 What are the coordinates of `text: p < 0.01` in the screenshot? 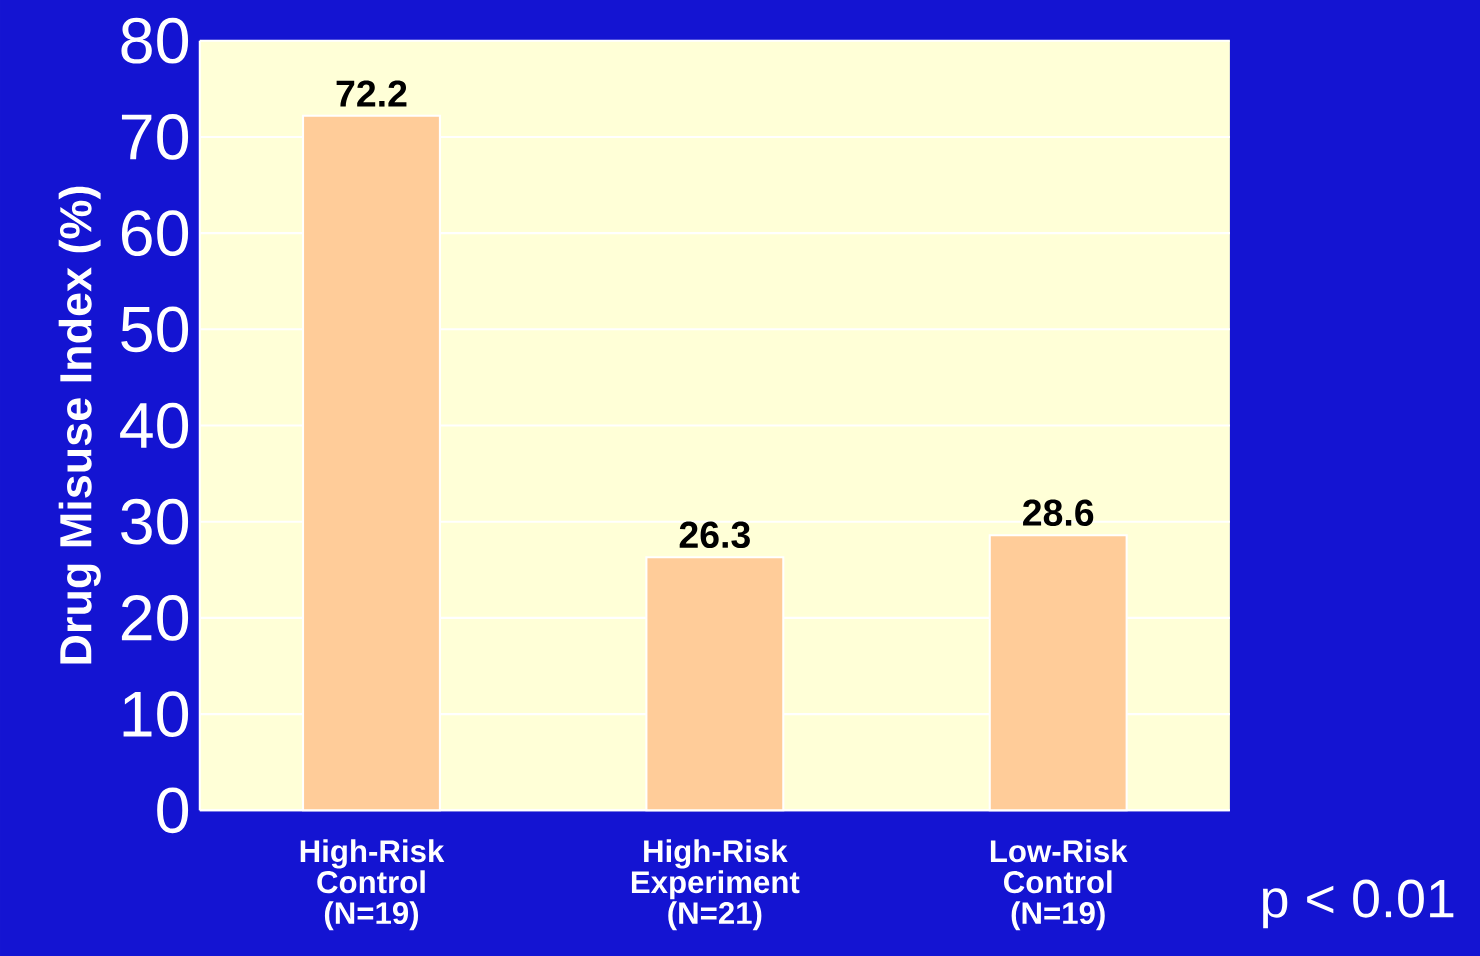 It's located at (1358, 904).